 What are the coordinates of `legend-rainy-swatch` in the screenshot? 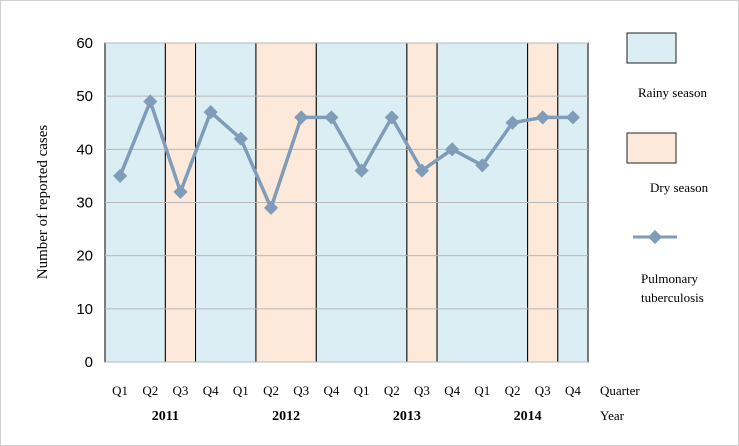 It's located at (651, 48).